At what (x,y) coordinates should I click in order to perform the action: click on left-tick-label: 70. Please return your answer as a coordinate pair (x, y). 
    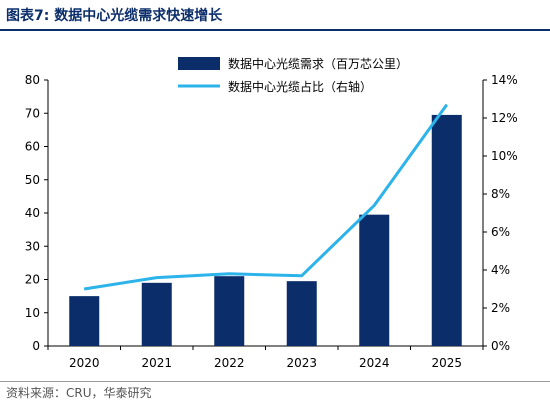
    Looking at the image, I should click on (32, 113).